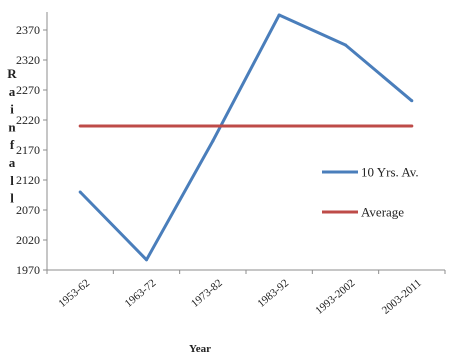  I want to click on x-tick-label: 1973-82, so click(207, 293).